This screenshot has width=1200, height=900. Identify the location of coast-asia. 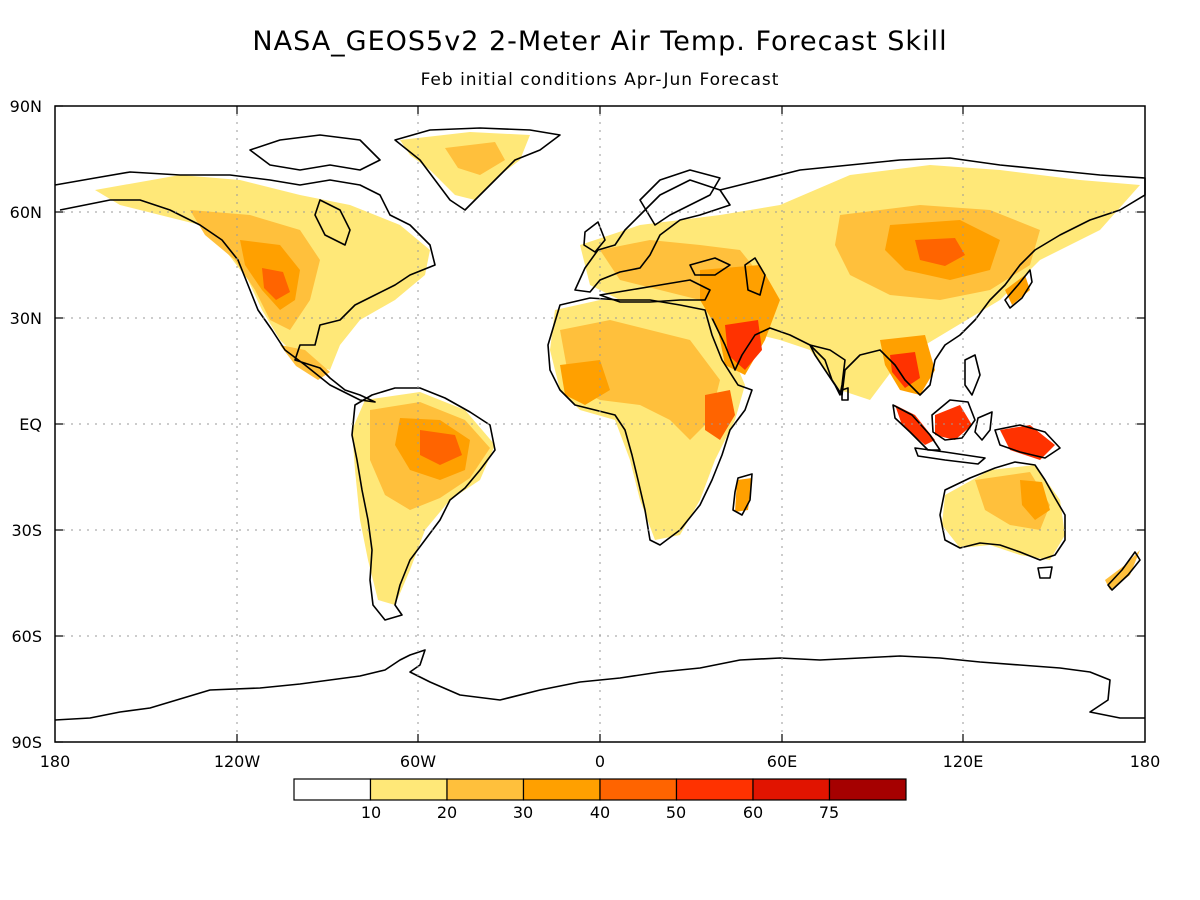
(928, 276).